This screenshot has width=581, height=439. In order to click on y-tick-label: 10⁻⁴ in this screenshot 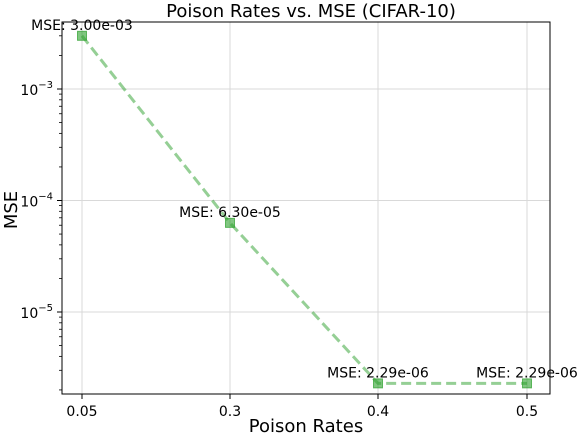, I will do `click(36, 201)`.